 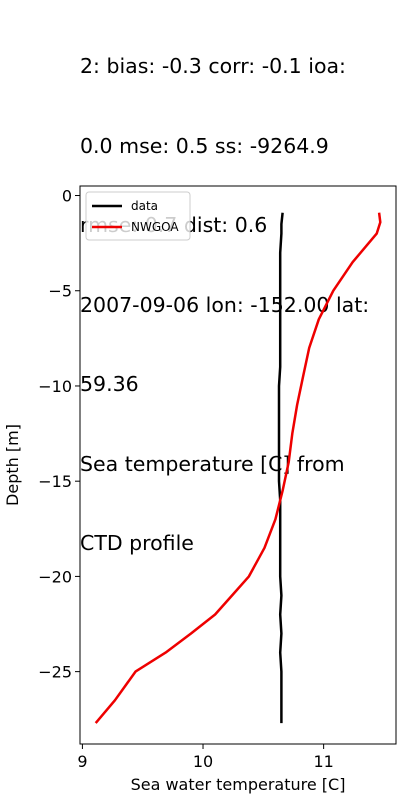 What do you see at coordinates (12, 465) in the screenshot?
I see `y-axis-label: Depth [m]` at bounding box center [12, 465].